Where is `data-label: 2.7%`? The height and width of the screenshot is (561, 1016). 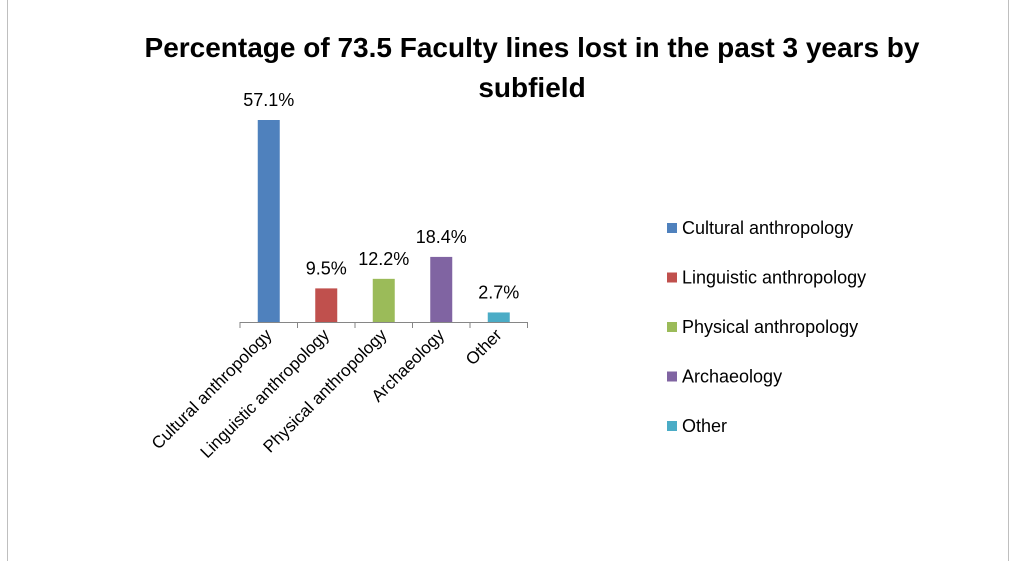
data-label: 2.7% is located at coordinates (498, 292).